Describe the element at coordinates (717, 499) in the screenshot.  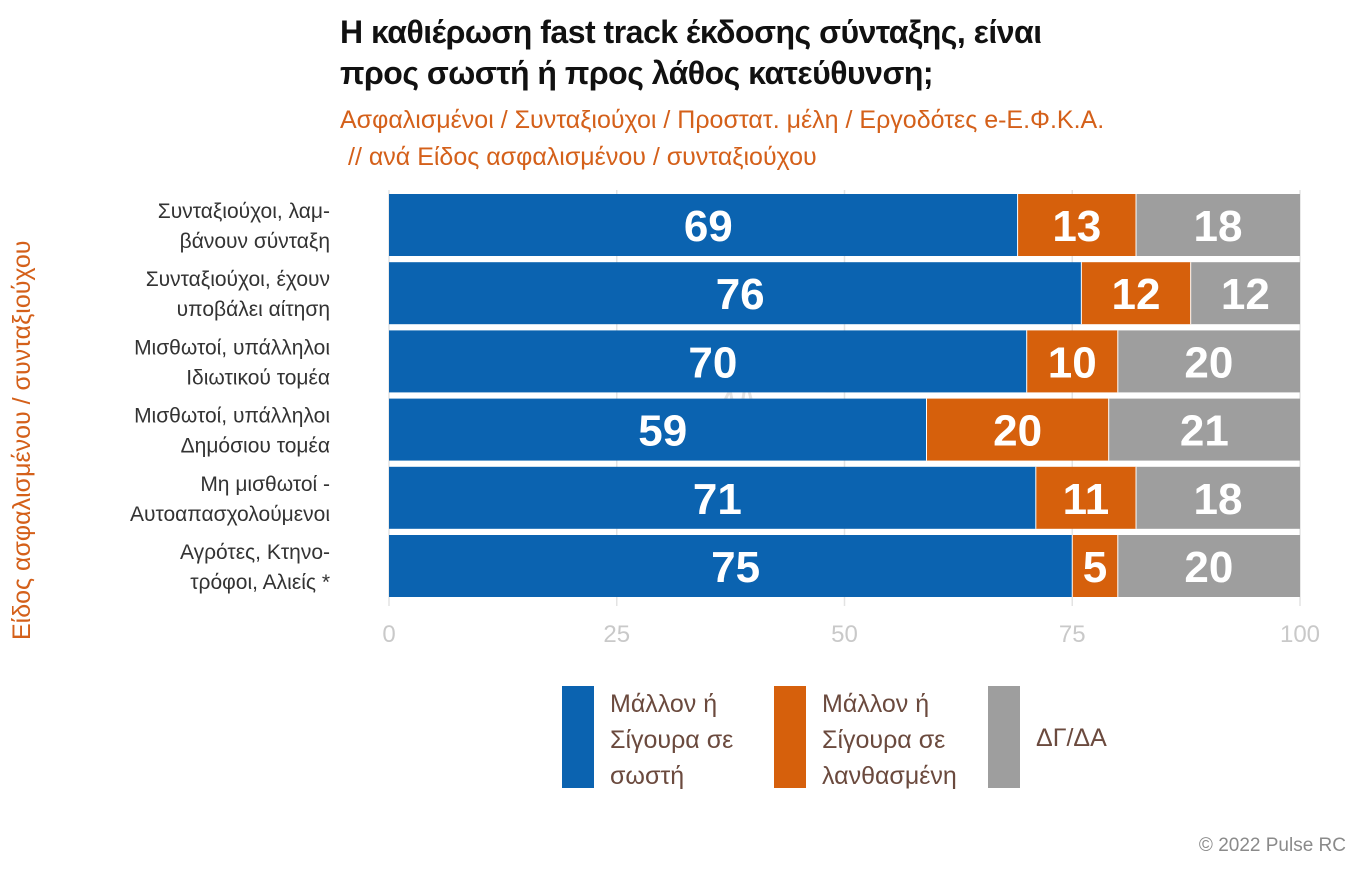
I see `bar-value-label: 71` at that location.